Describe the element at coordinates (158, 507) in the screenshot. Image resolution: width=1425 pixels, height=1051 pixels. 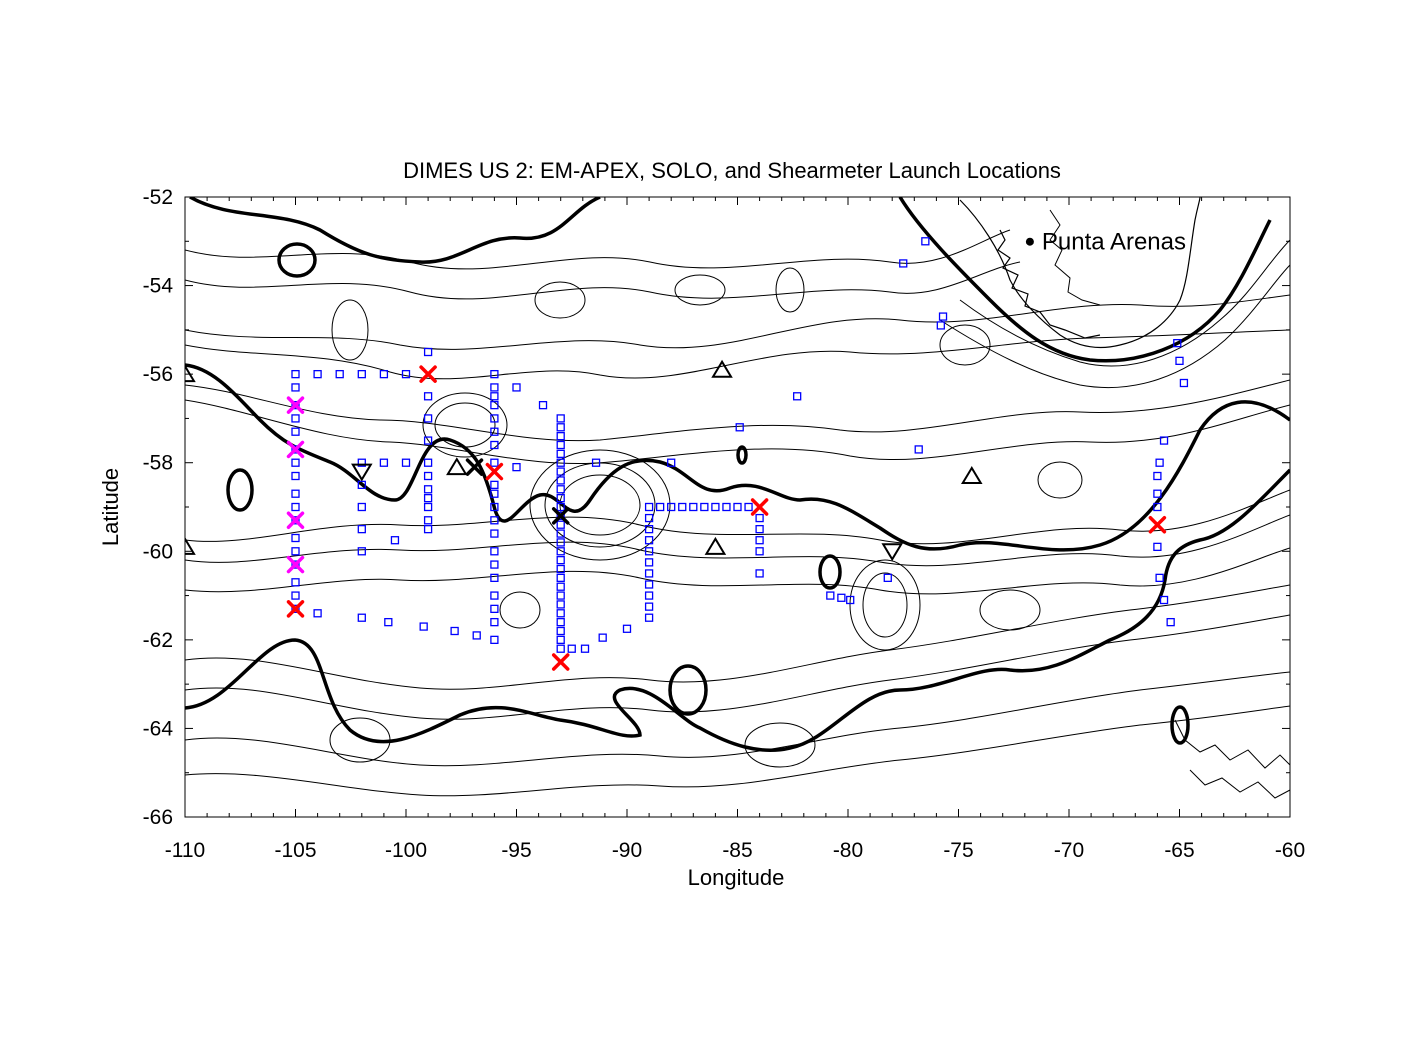
I see `y-tick-labels: -66 -64 -62 -60 -58 -56 -54 -52` at that location.